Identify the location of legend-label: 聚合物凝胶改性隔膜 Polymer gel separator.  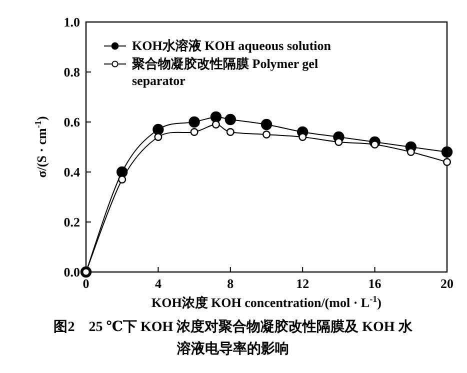
(224, 72).